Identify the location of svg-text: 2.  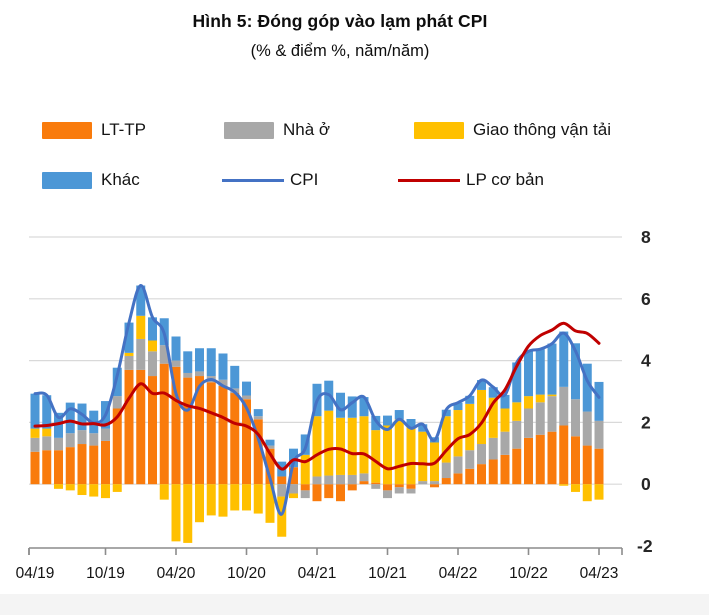
(646, 422).